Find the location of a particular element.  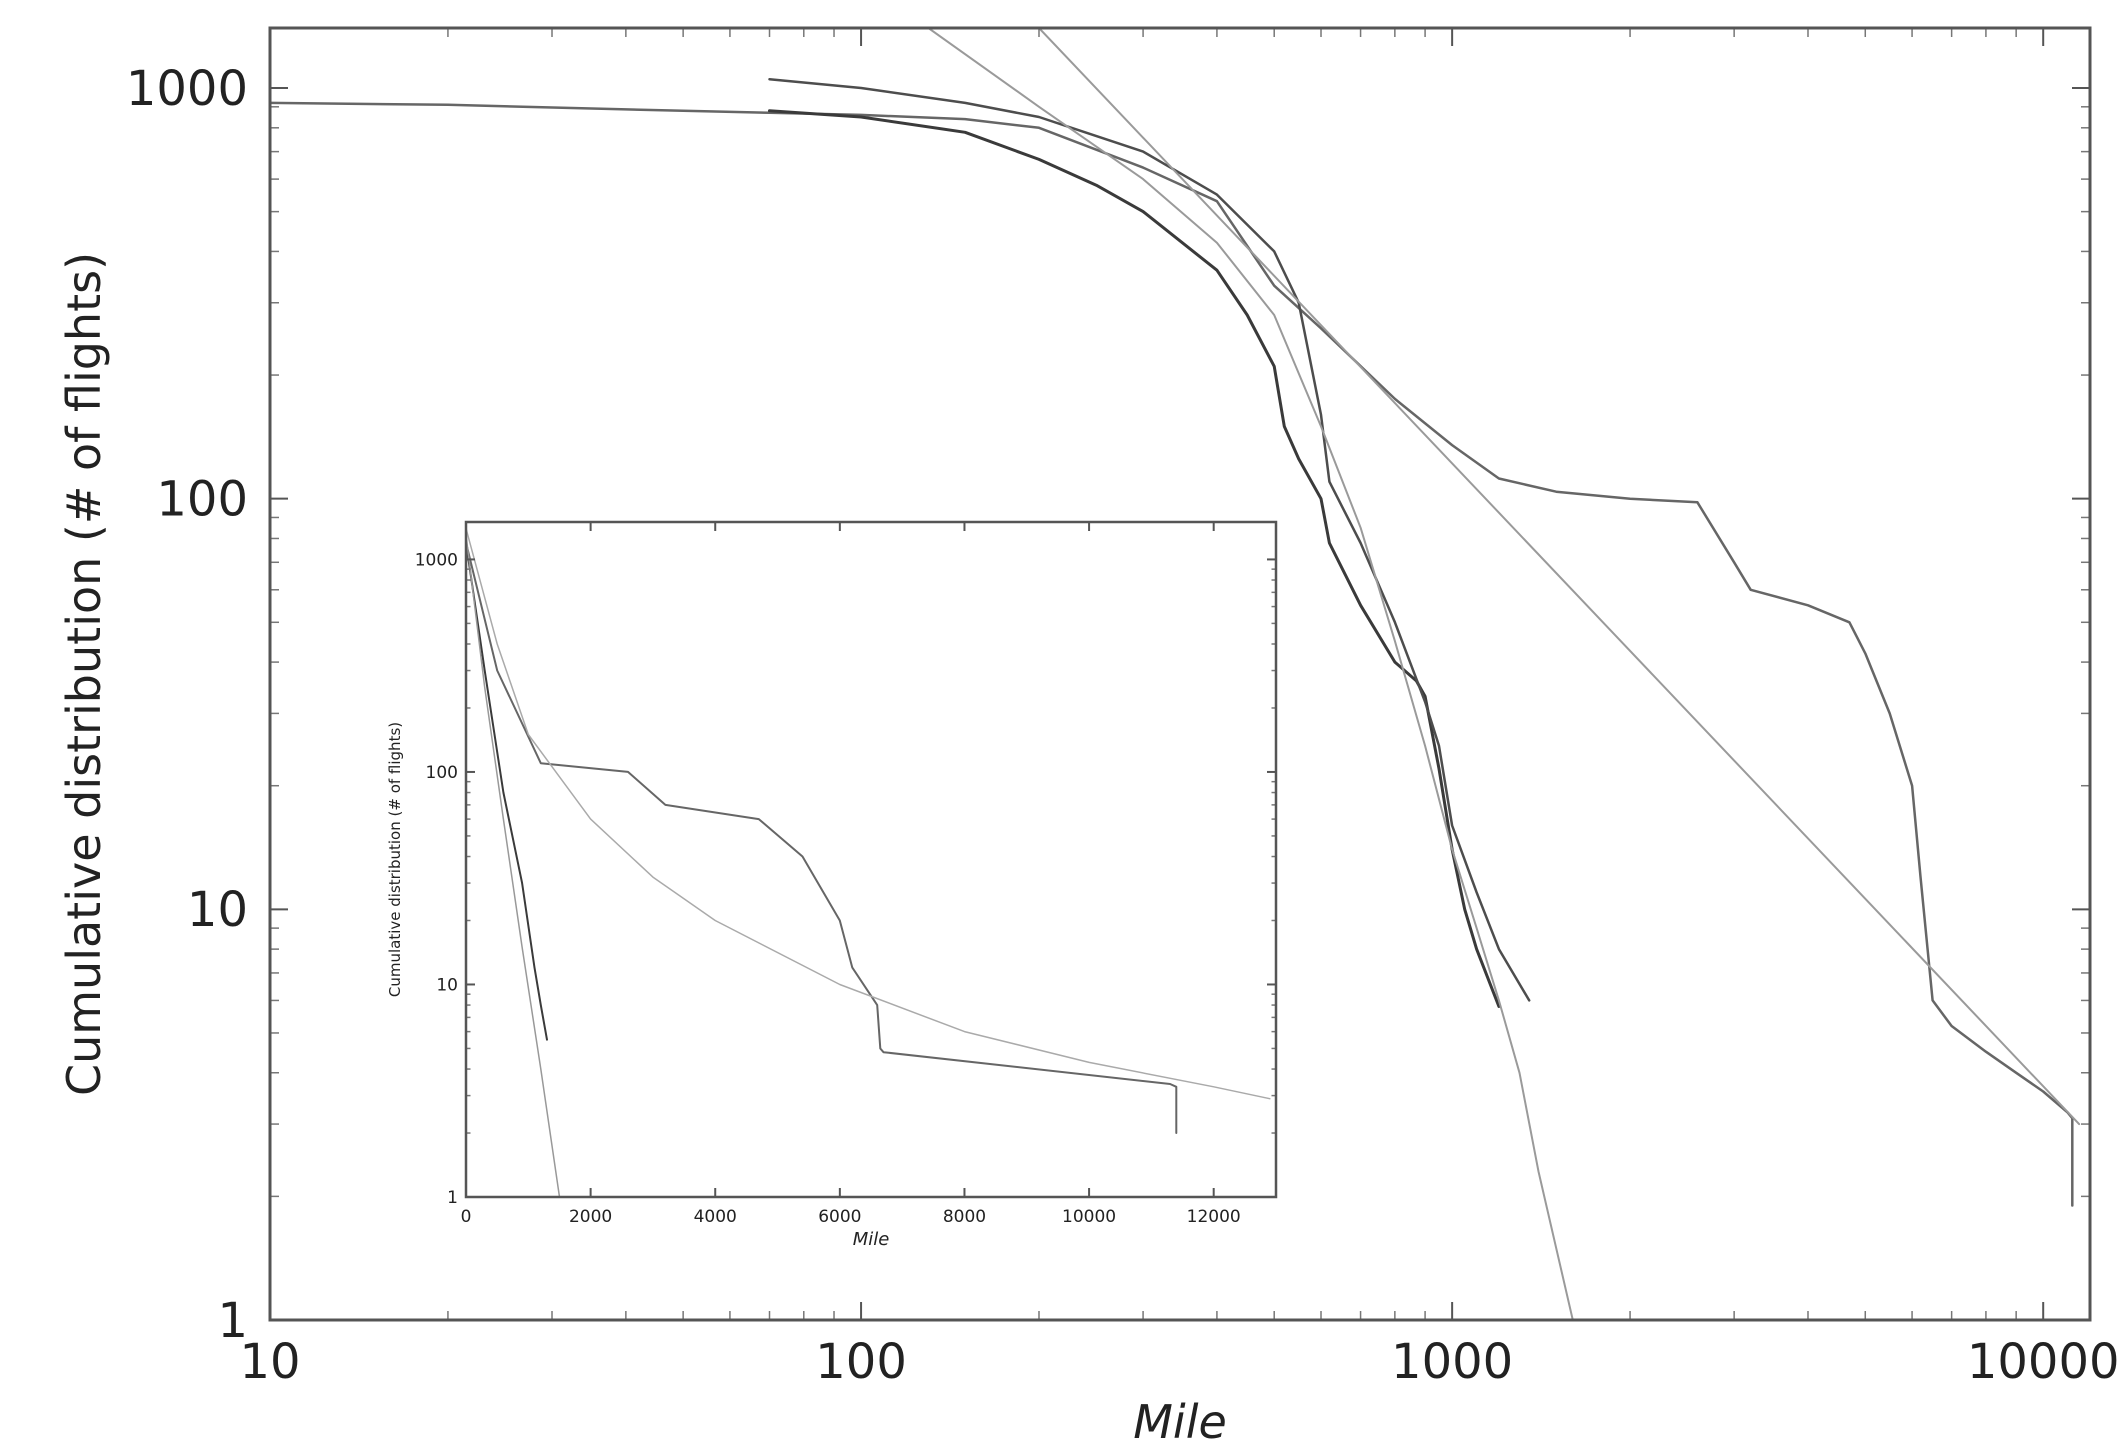

inset-x-tick-label: 0 is located at coordinates (466, 1217).